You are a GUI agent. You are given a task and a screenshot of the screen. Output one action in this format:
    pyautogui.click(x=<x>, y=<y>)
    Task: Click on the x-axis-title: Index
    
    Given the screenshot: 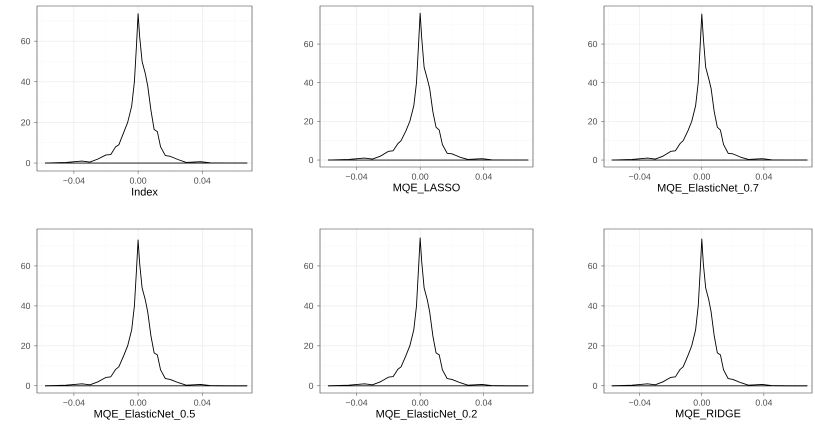 What is the action you would take?
    pyautogui.click(x=145, y=192)
    